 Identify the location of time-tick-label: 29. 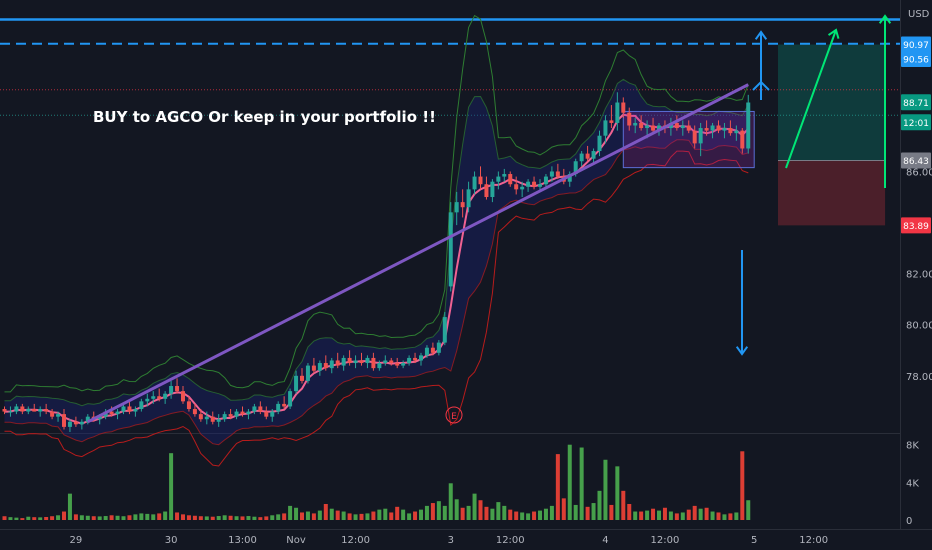
(76, 540).